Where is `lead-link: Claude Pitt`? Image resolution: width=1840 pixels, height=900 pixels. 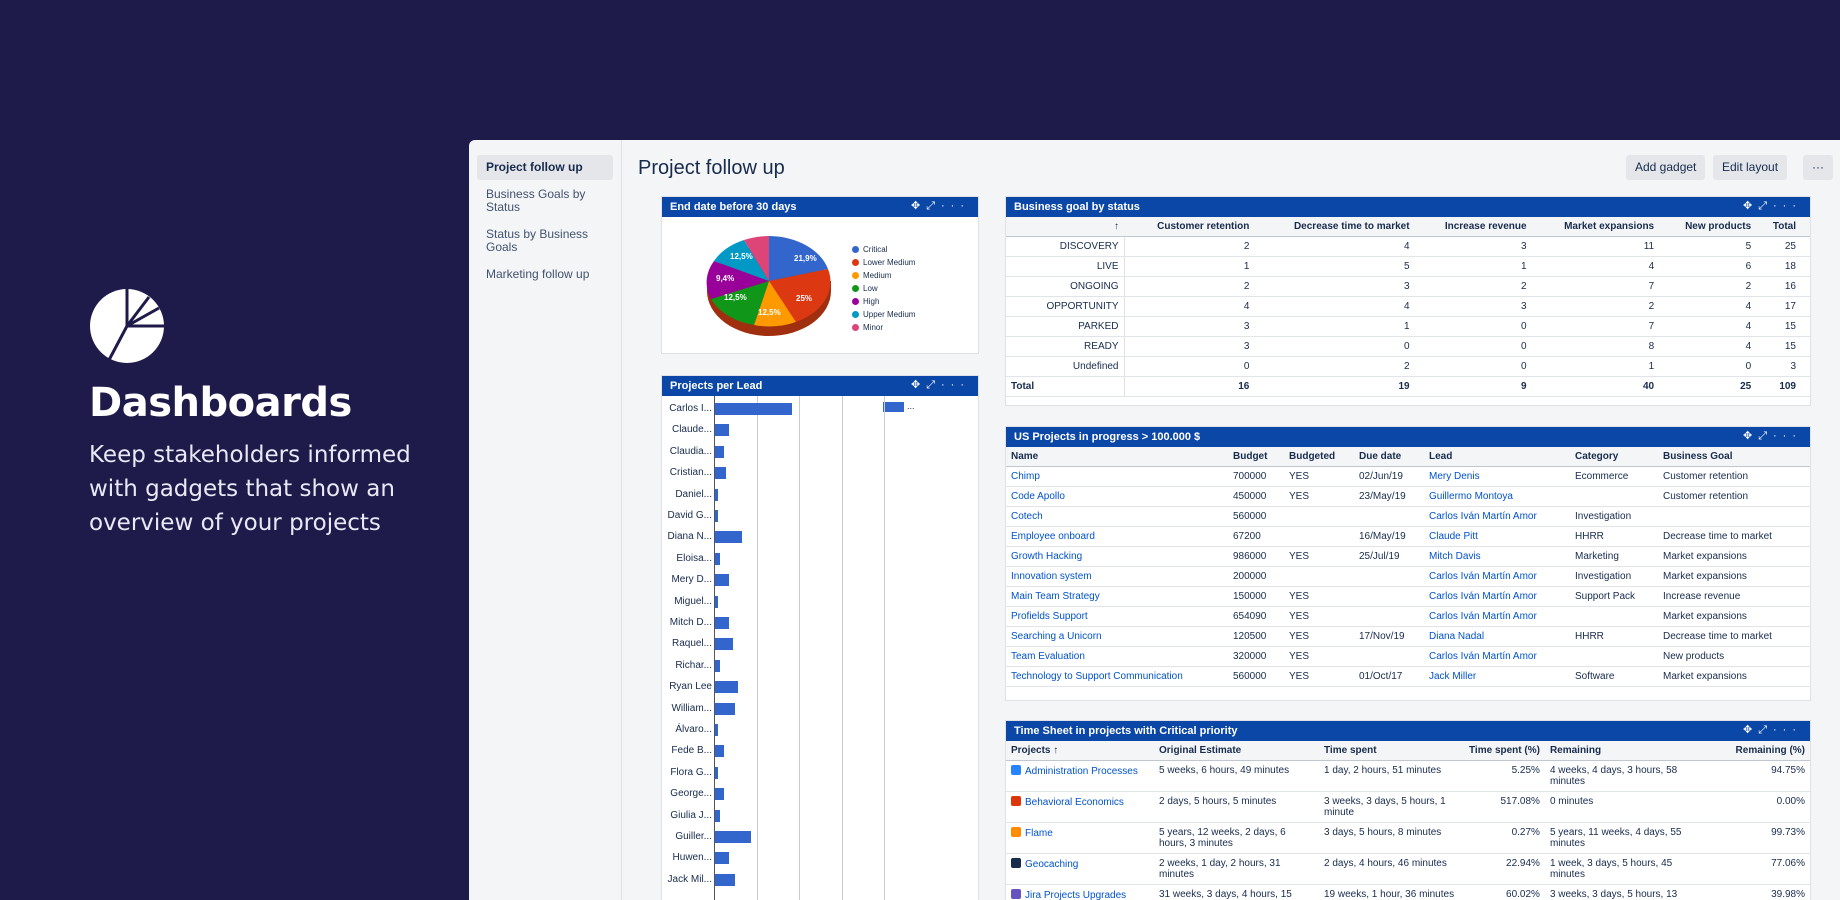
lead-link: Claude Pitt is located at coordinates (1497, 536).